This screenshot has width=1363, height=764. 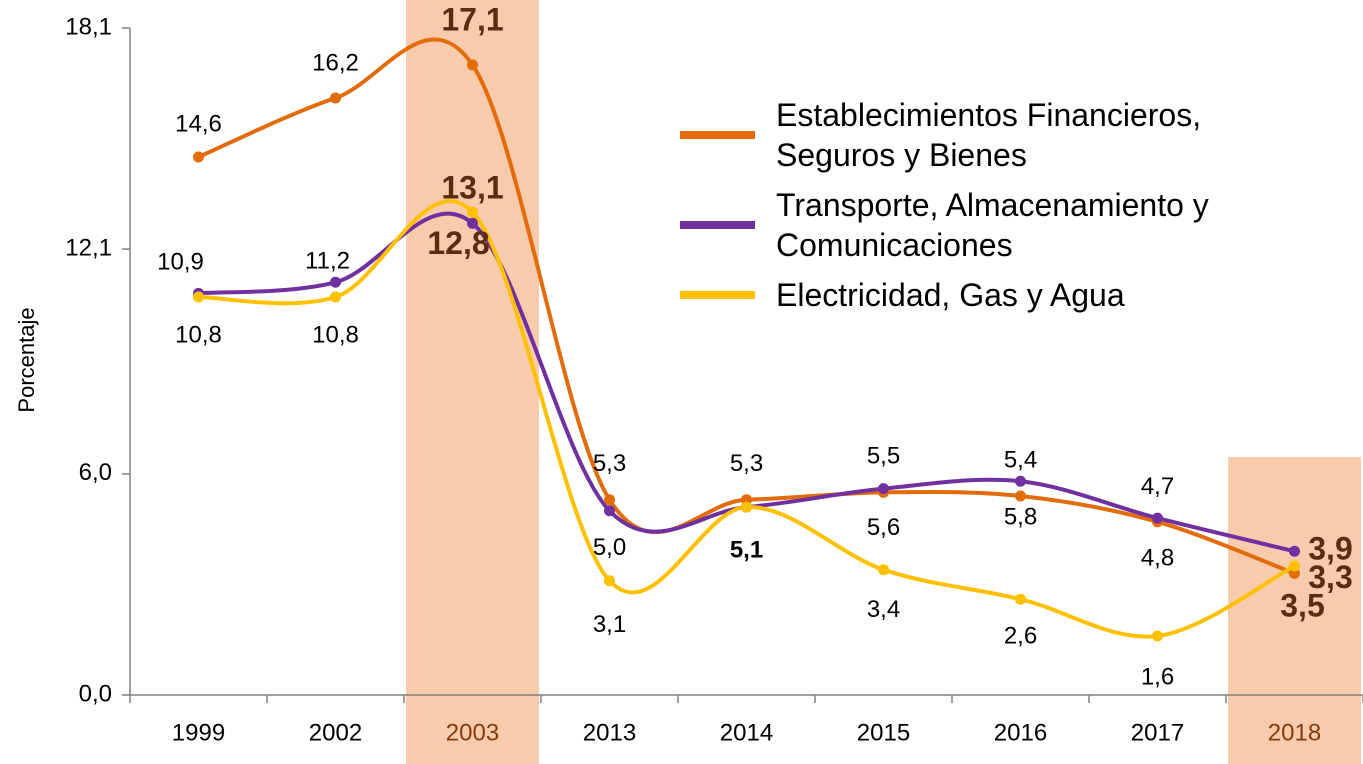 What do you see at coordinates (883, 527) in the screenshot?
I see `data-label: 5,6` at bounding box center [883, 527].